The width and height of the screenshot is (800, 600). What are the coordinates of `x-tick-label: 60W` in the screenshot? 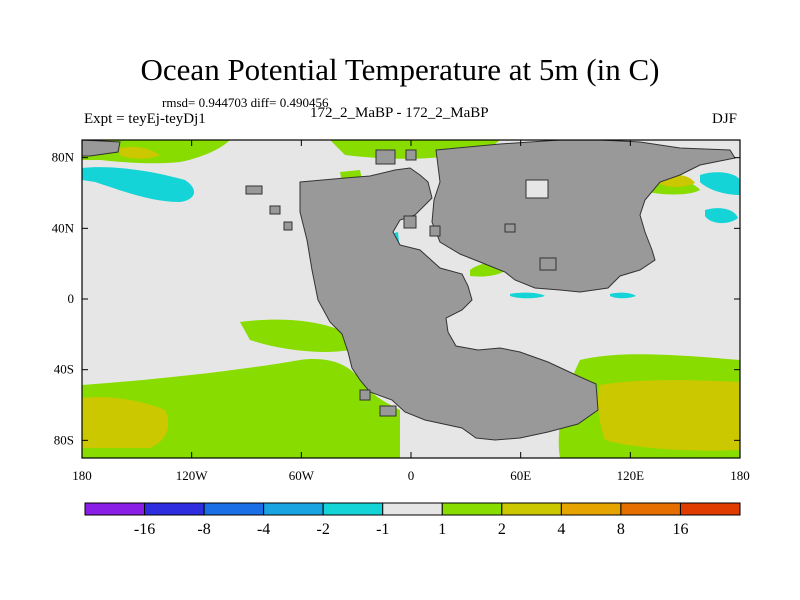 It's located at (302, 475).